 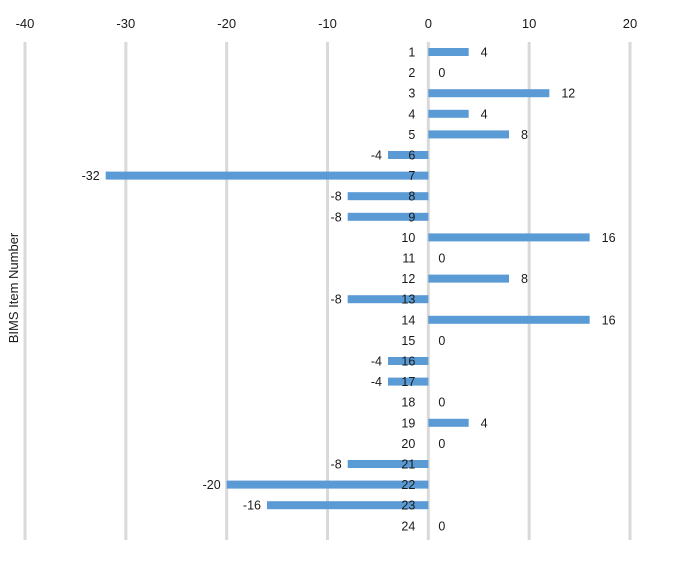 I want to click on x-tick-label--10: -10, so click(x=327, y=23).